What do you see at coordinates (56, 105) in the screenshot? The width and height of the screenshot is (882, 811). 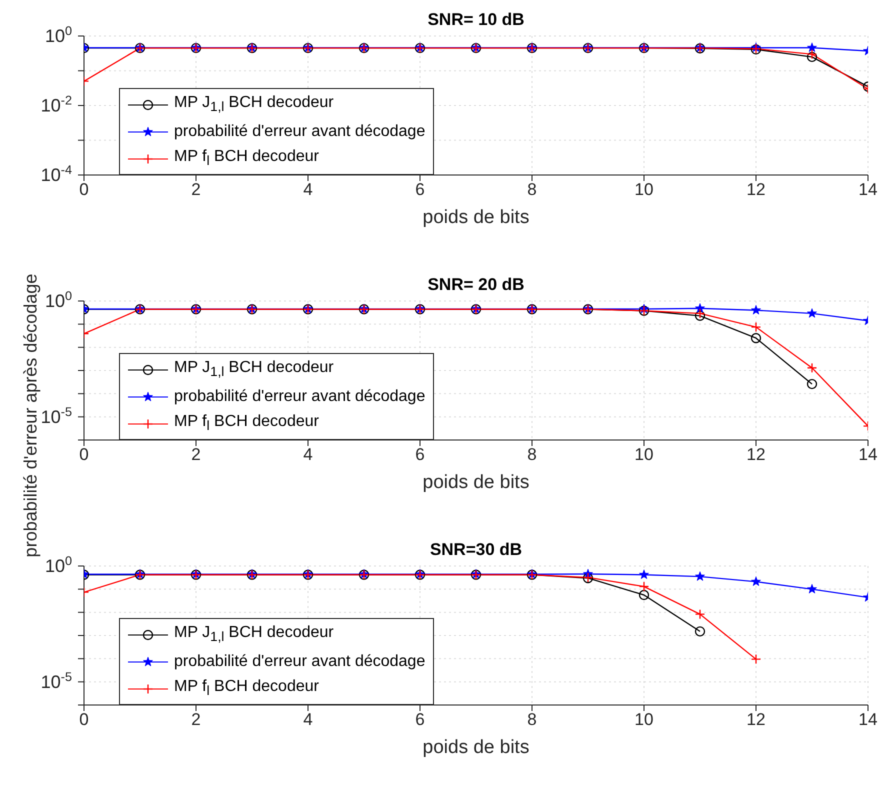 I see `y-tick-label: 10$^{-2}$` at bounding box center [56, 105].